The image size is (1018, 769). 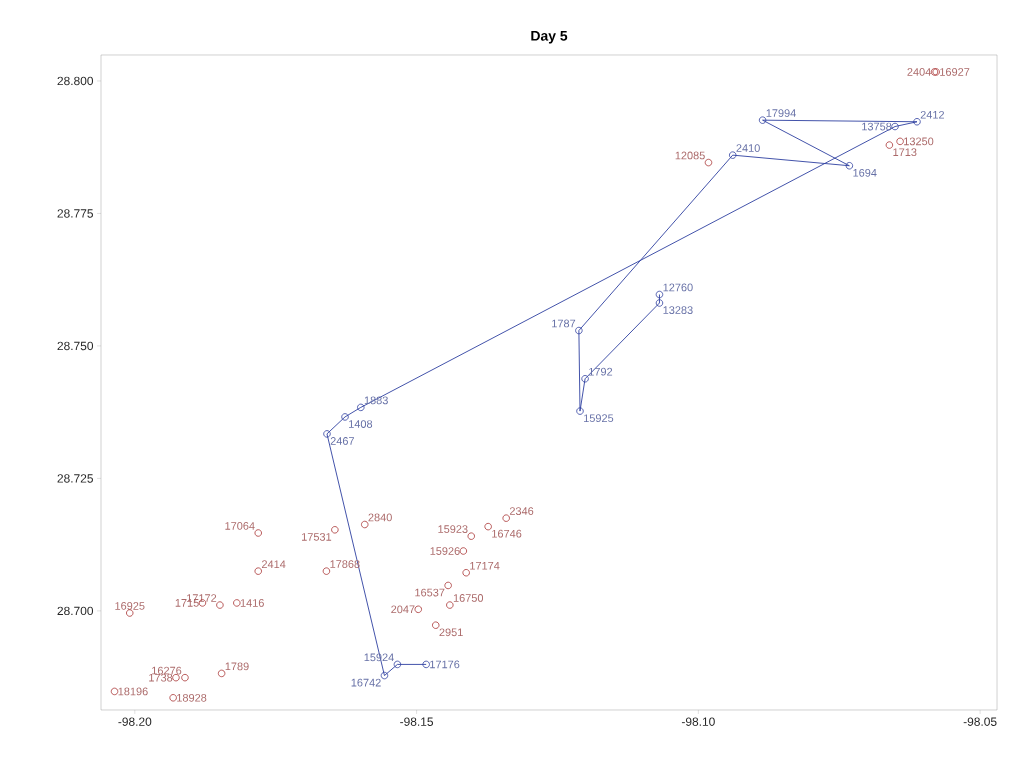 I want to click on annotation: 2414, so click(x=273, y=564).